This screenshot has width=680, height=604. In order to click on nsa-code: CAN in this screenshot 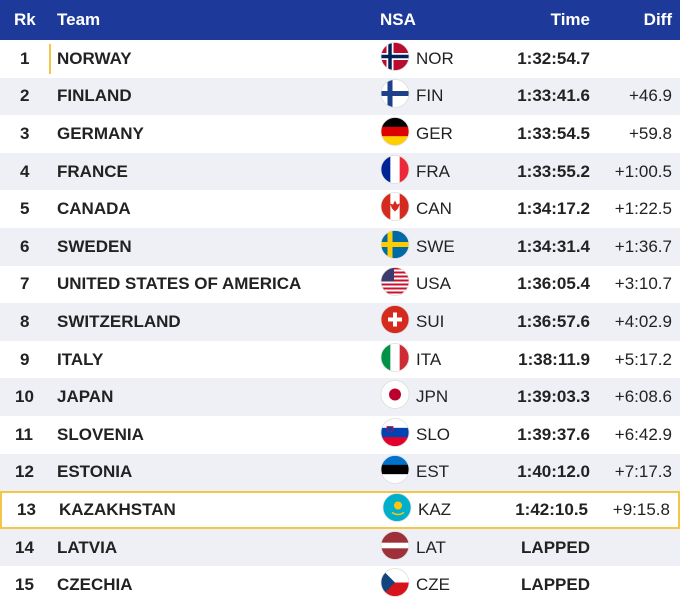, I will do `click(434, 209)`.